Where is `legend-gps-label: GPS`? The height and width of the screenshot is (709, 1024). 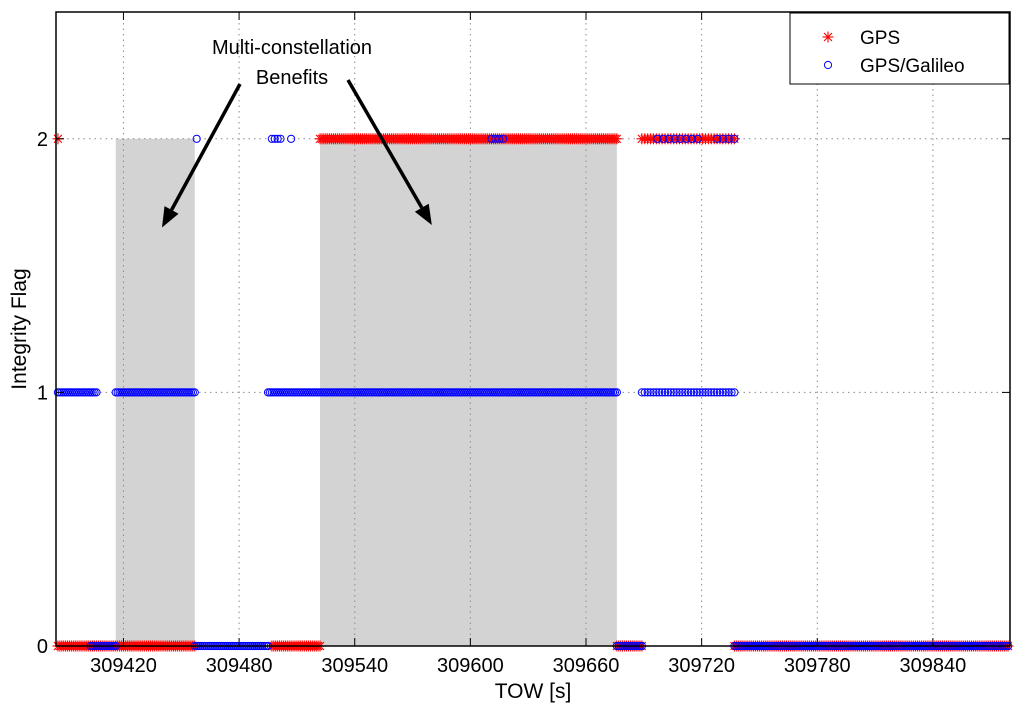
legend-gps-label: GPS is located at coordinates (880, 38).